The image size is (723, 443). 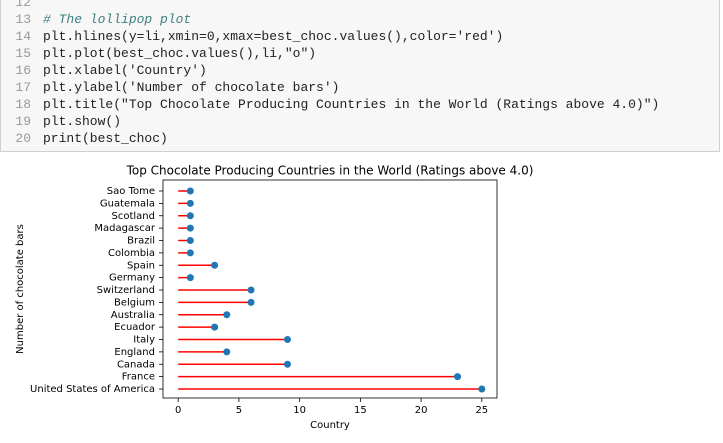 I want to click on code-text: plt.show(), so click(x=82, y=121).